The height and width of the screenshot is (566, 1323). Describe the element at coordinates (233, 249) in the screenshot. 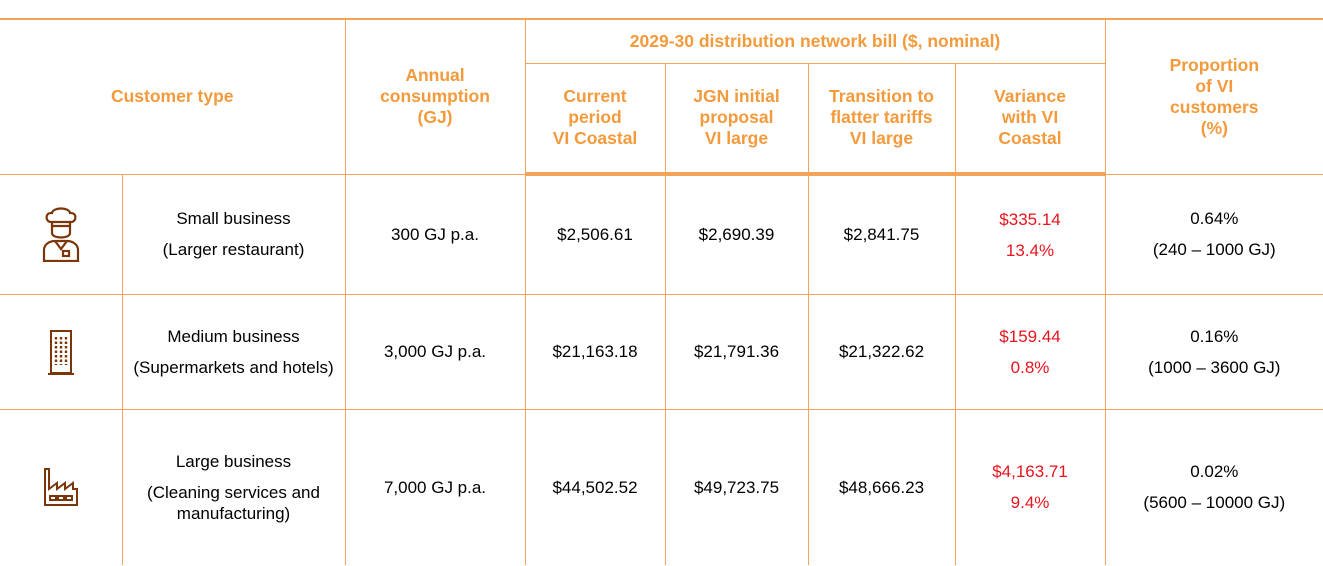

I see `text-line: (Larger restaurant)` at that location.